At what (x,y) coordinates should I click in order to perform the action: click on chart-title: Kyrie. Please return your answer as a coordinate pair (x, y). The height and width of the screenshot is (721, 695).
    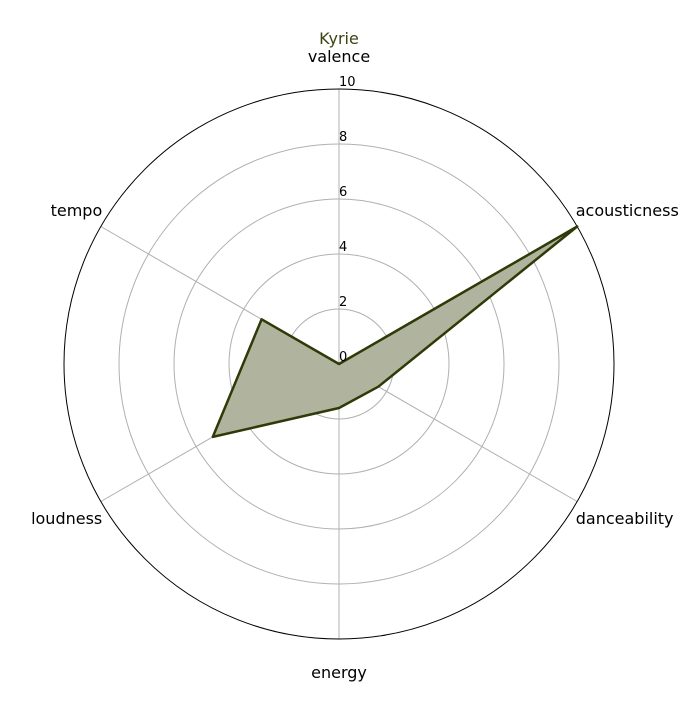
    Looking at the image, I should click on (339, 38).